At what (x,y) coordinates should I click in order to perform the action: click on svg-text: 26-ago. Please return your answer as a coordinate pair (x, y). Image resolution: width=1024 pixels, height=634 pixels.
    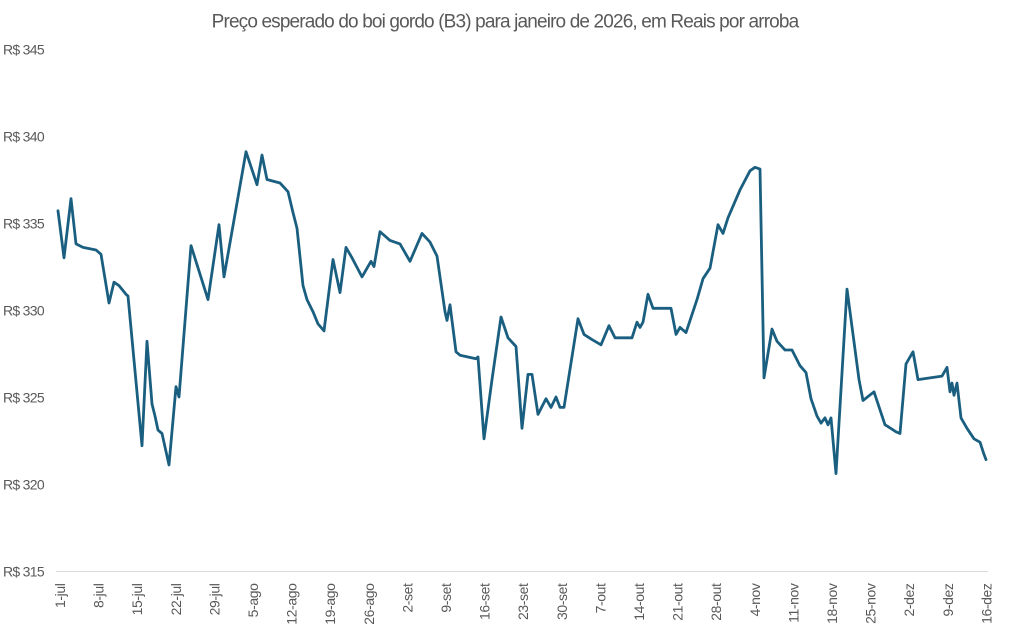
    Looking at the image, I should click on (369, 604).